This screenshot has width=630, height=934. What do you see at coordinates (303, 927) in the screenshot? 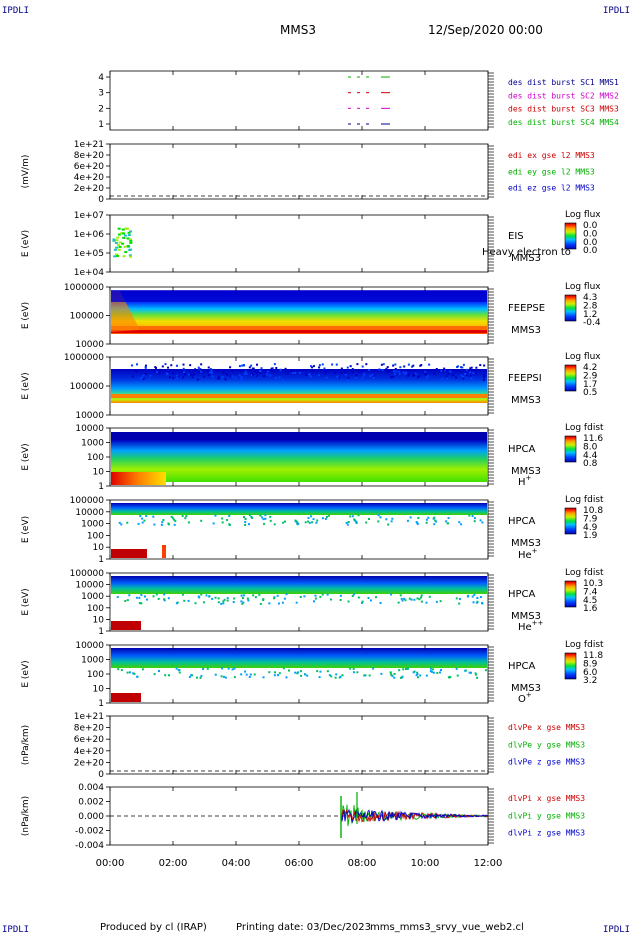
I see `footer-printing-date: Printing date: 03/Dec/2023` at bounding box center [303, 927].